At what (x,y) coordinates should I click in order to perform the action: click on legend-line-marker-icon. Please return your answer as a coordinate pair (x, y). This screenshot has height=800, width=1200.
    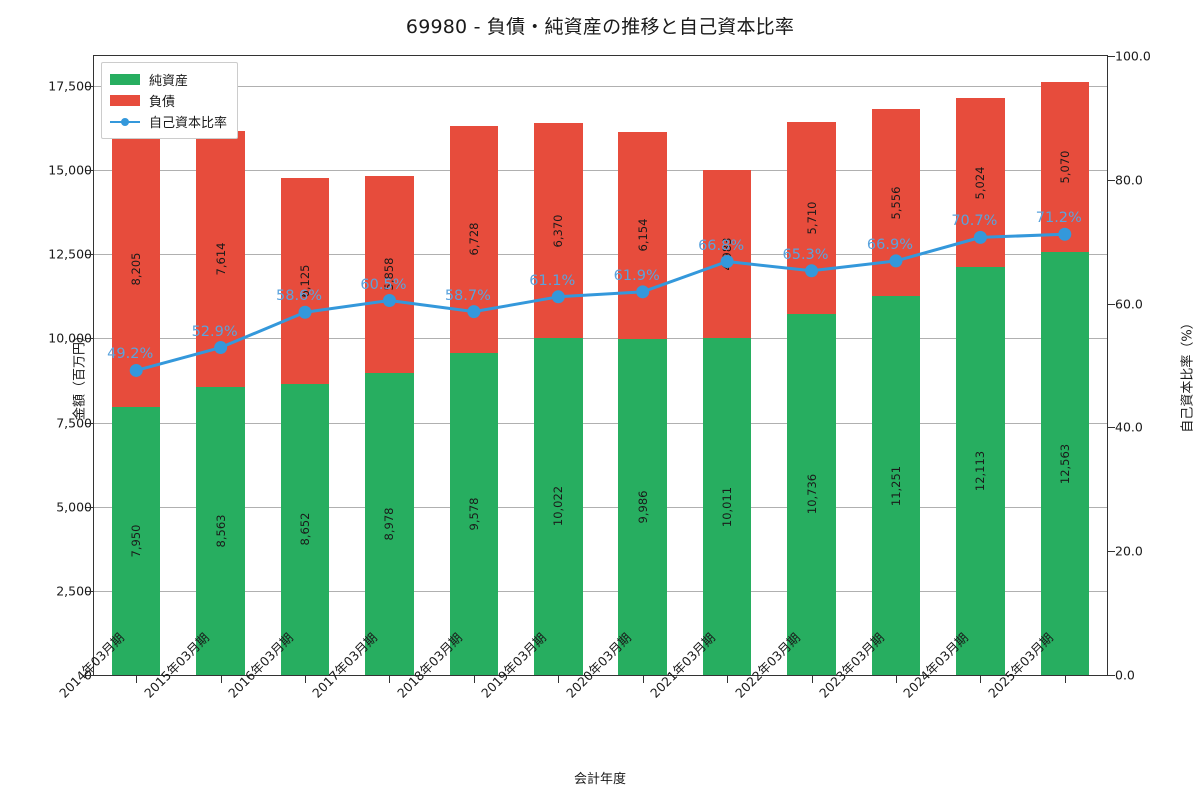
    Looking at the image, I should click on (125, 122).